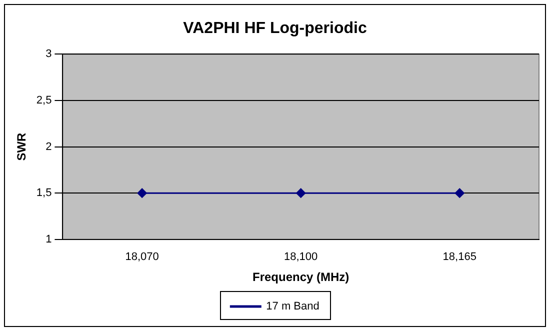 This screenshot has height=331, width=550. Describe the element at coordinates (44, 100) in the screenshot. I see `y-tick-label: 2,5` at that location.